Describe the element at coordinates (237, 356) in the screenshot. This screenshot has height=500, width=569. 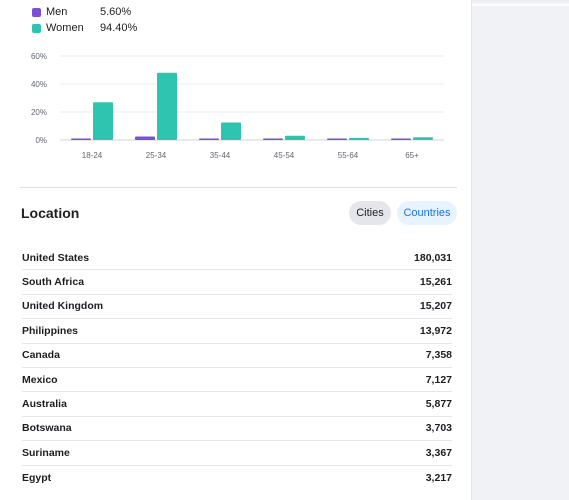
I see `table-row: Canada 7,358` at that location.